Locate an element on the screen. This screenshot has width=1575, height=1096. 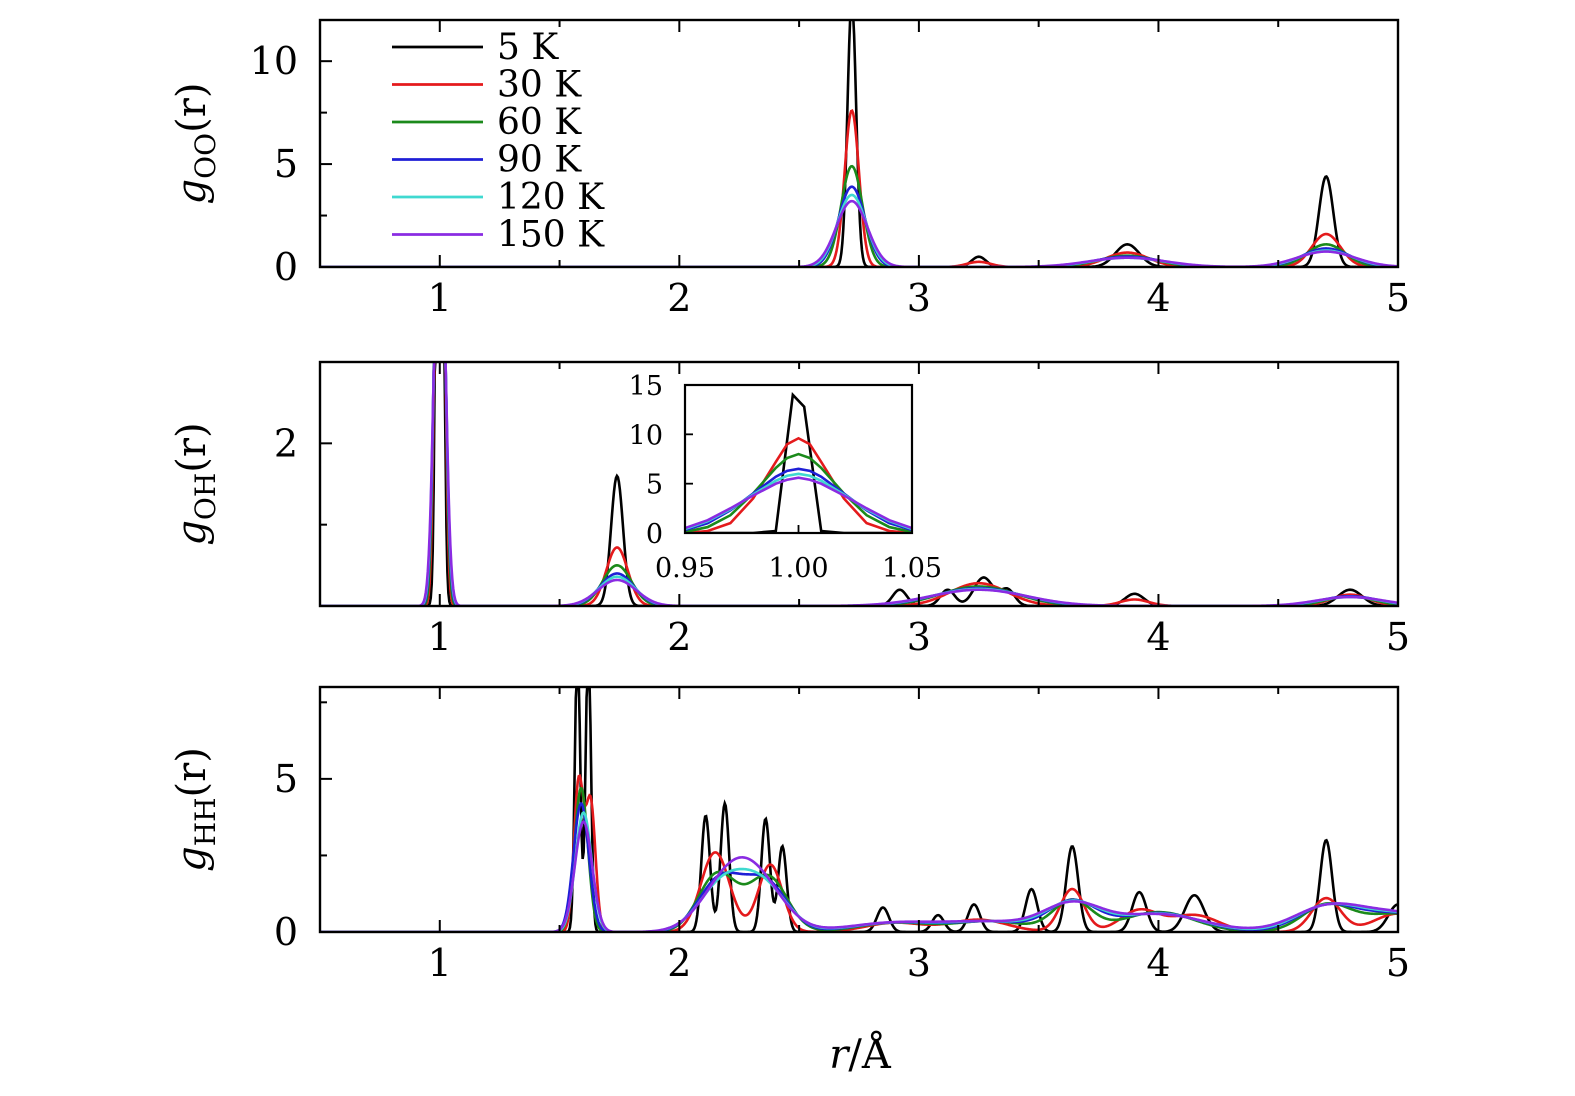
inset-y-tick-label: 10 is located at coordinates (646, 435).